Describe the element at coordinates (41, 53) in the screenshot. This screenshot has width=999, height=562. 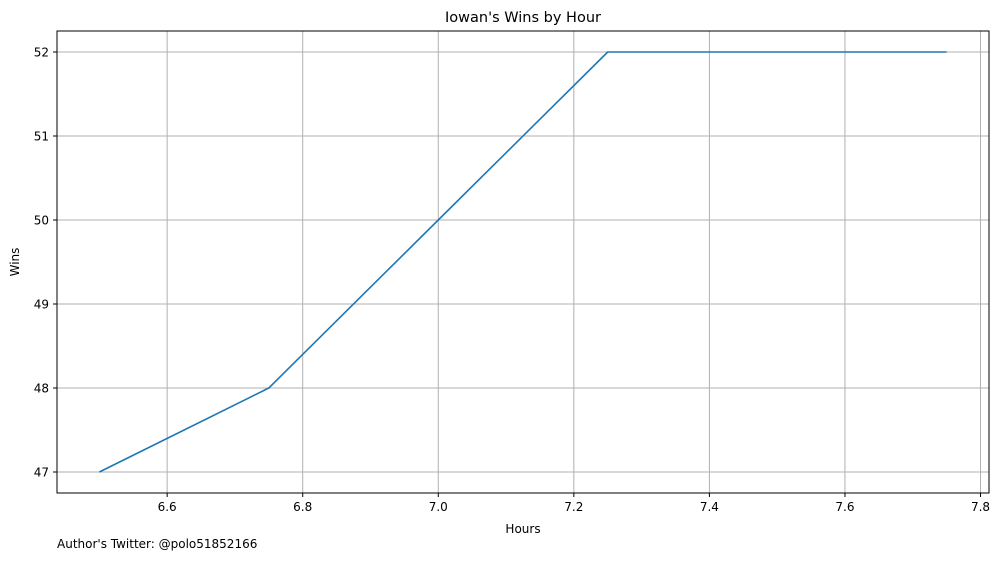
I see `y-tick-label: 52` at that location.